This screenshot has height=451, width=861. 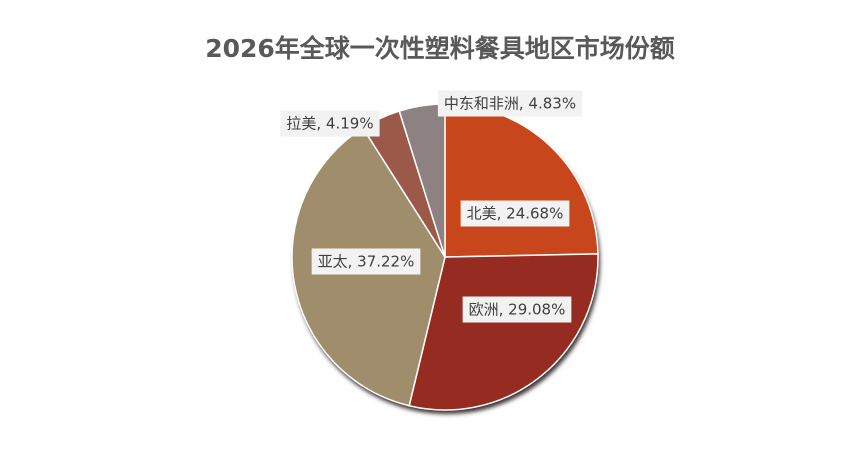 I want to click on data-label: 欧洲, 29.08%, so click(x=517, y=310).